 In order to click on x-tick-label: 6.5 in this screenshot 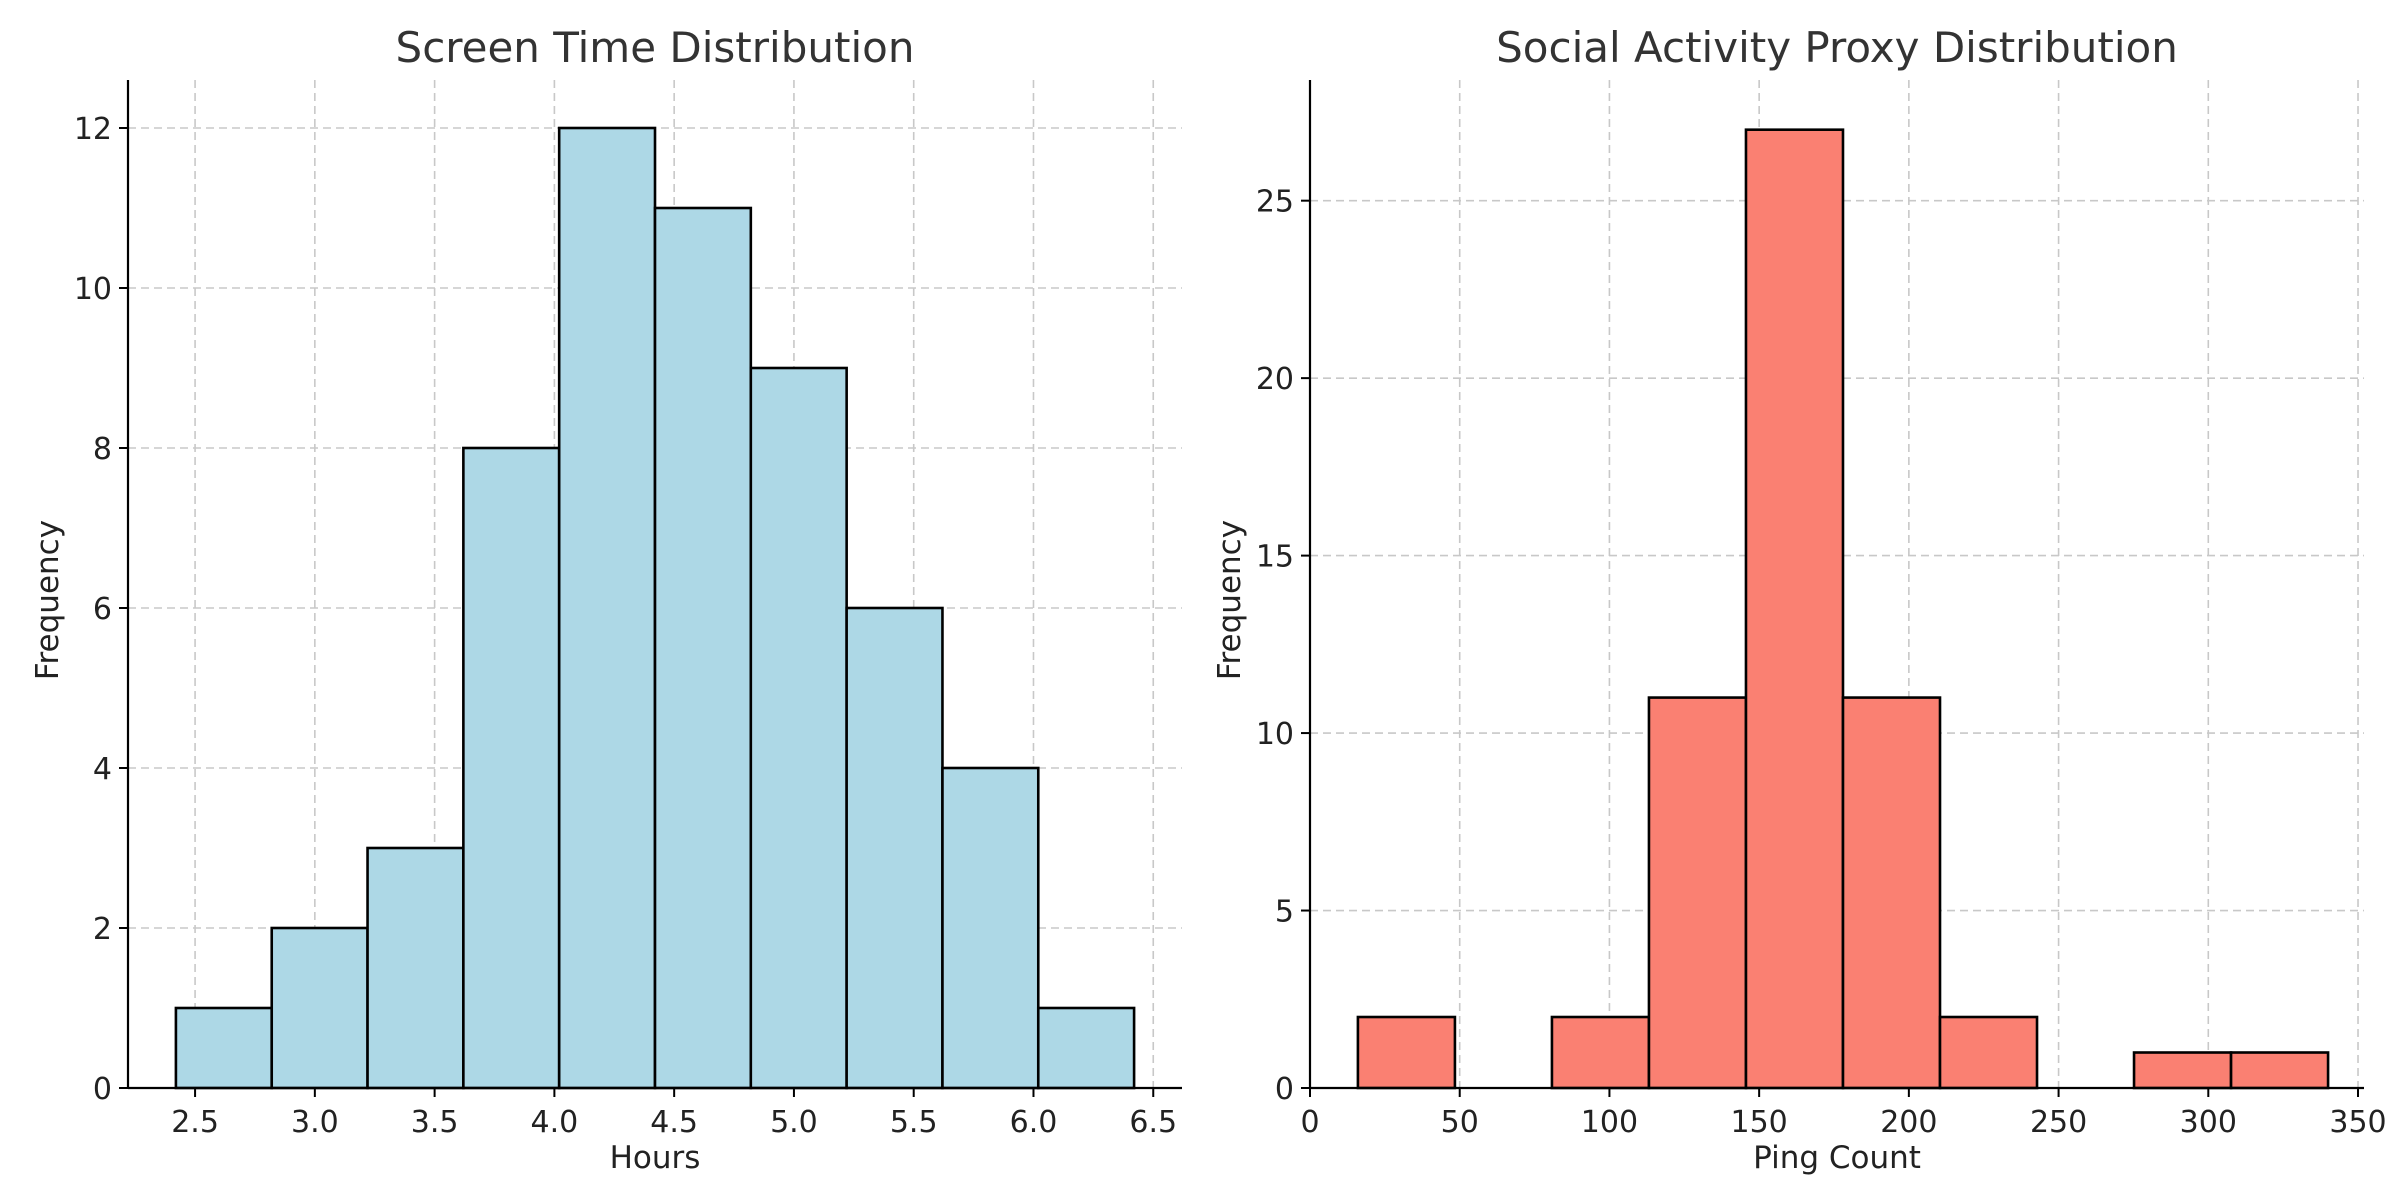, I will do `click(1153, 1122)`.